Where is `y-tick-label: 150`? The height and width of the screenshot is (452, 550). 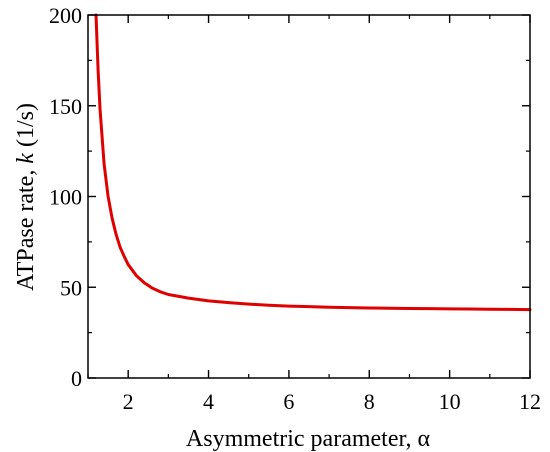 y-tick-label: 150 is located at coordinates (65, 106).